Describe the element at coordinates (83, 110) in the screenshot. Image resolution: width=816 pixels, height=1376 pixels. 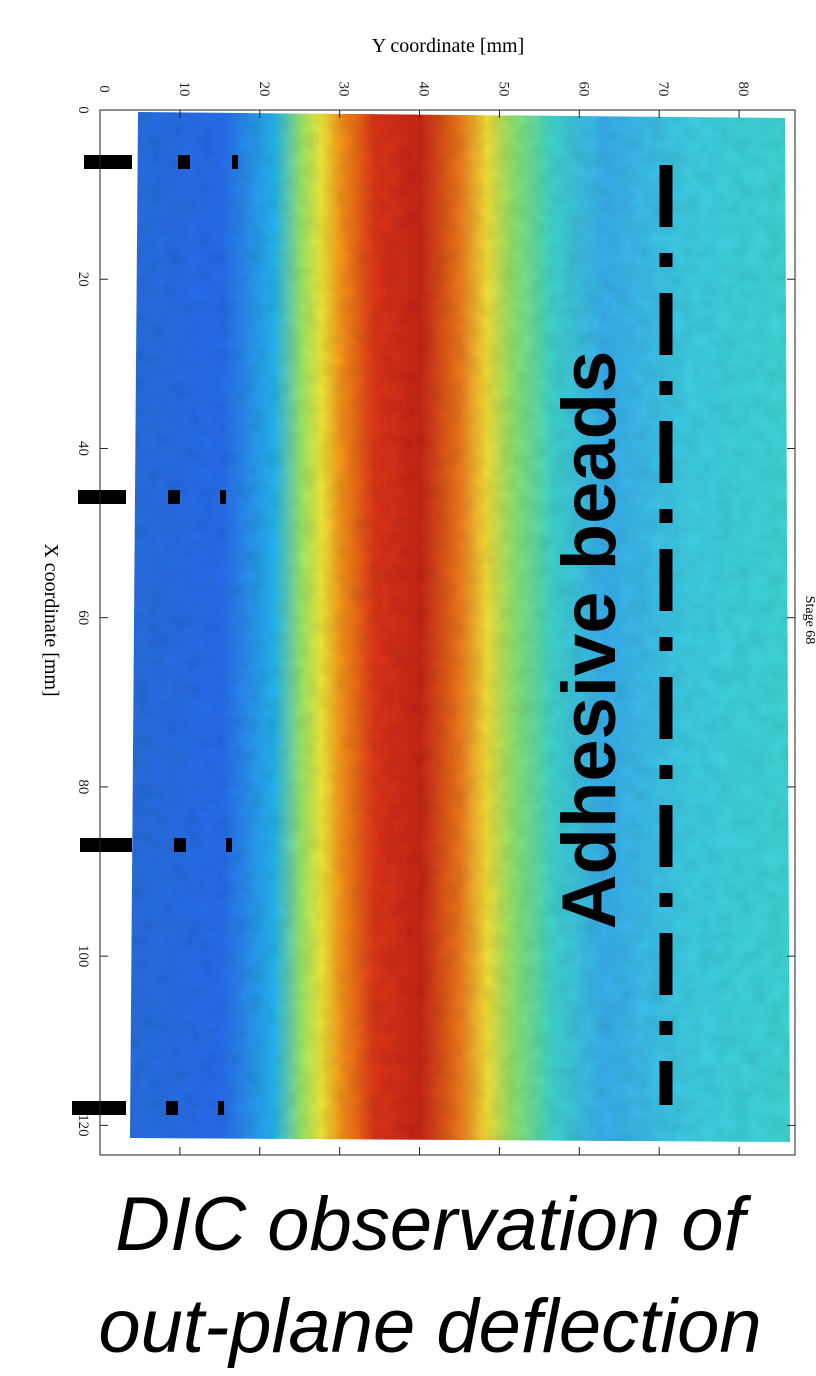
I see `y-tick-label: 0` at that location.